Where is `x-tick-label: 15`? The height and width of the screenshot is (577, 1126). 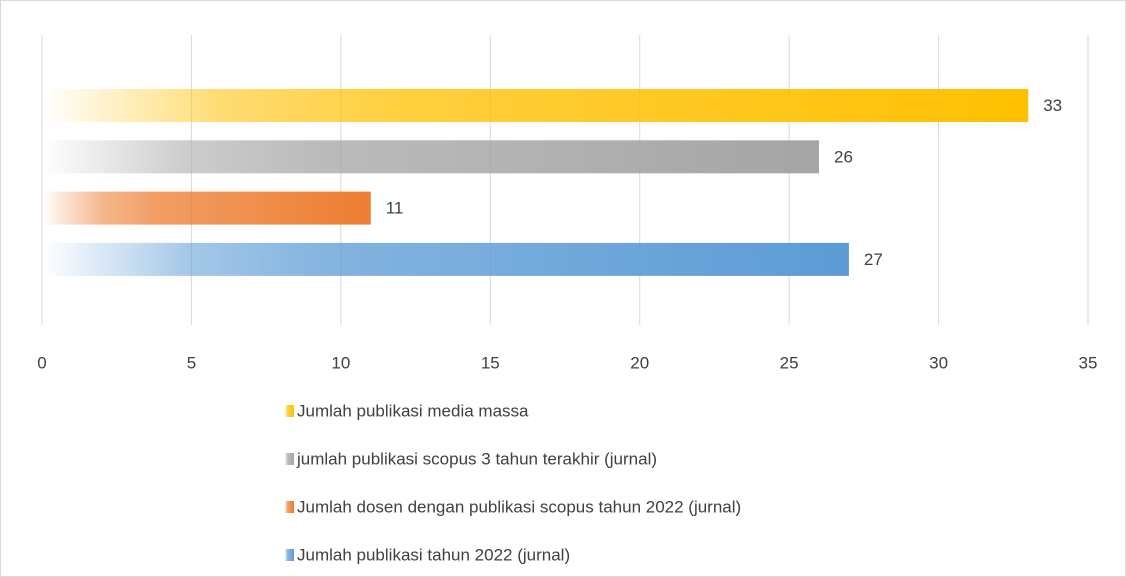
x-tick-label: 15 is located at coordinates (490, 362).